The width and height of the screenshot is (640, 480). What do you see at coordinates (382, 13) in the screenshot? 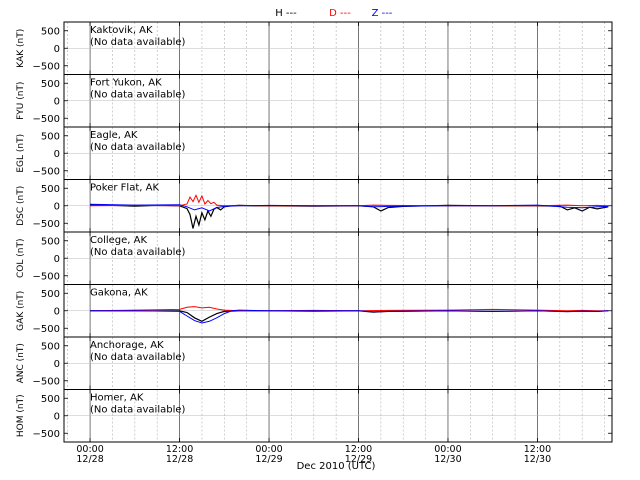
I see `legend-item-z: Z ---` at bounding box center [382, 13].